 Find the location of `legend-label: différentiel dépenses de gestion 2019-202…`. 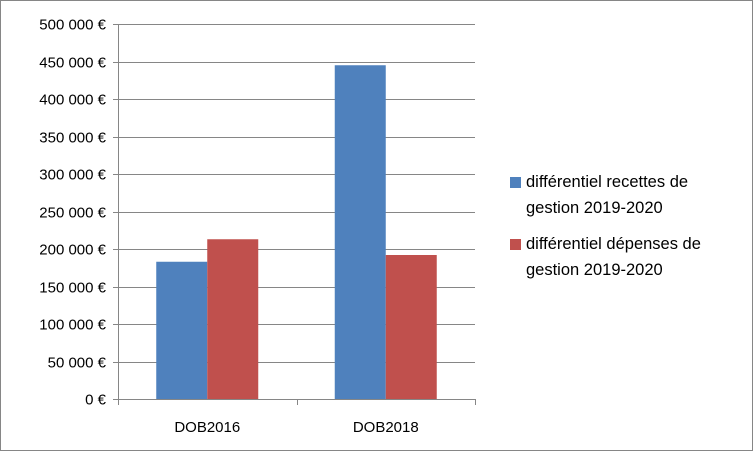

legend-label: différentiel dépenses de gestion 2019-202… is located at coordinates (613, 257).